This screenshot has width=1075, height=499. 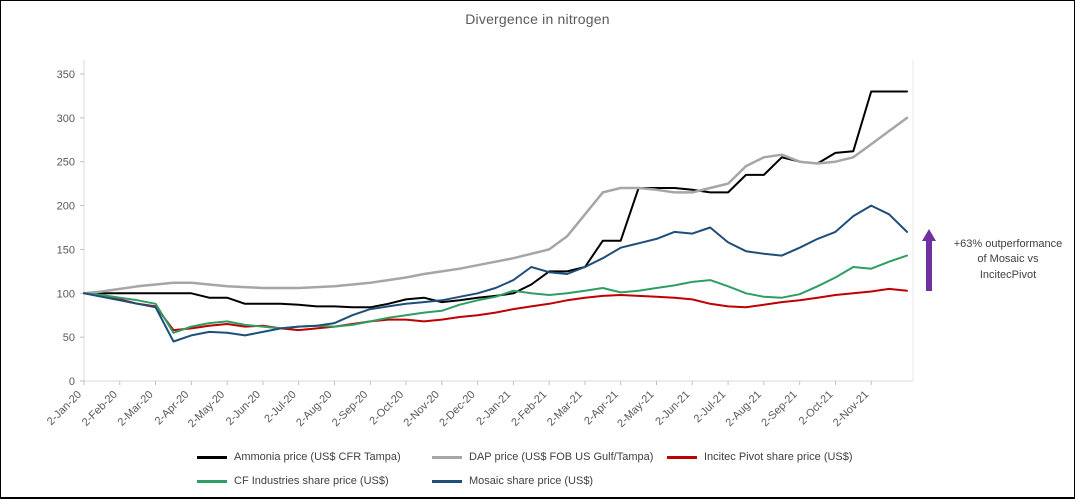 I want to click on y-tick-label: 150, so click(x=66, y=250).